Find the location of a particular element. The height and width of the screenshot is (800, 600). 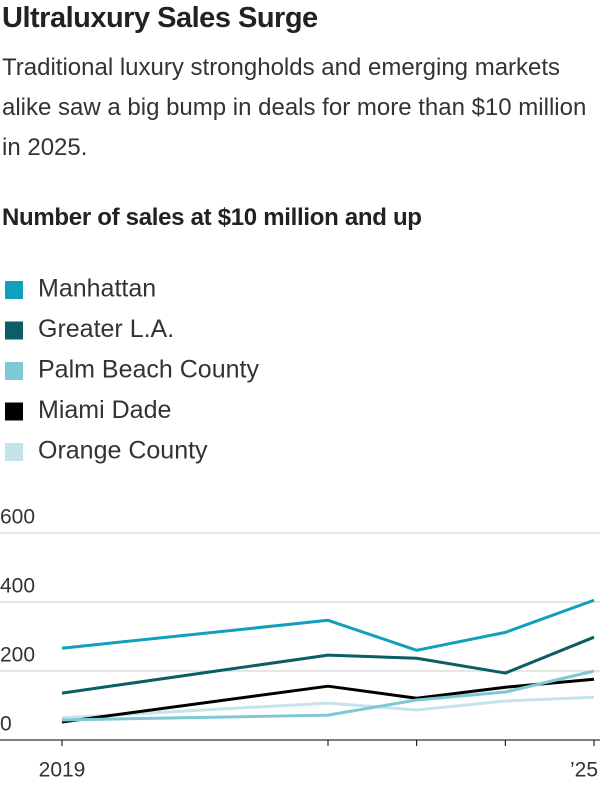

chart-title: Ultraluxury Sales Surge is located at coordinates (160, 18).